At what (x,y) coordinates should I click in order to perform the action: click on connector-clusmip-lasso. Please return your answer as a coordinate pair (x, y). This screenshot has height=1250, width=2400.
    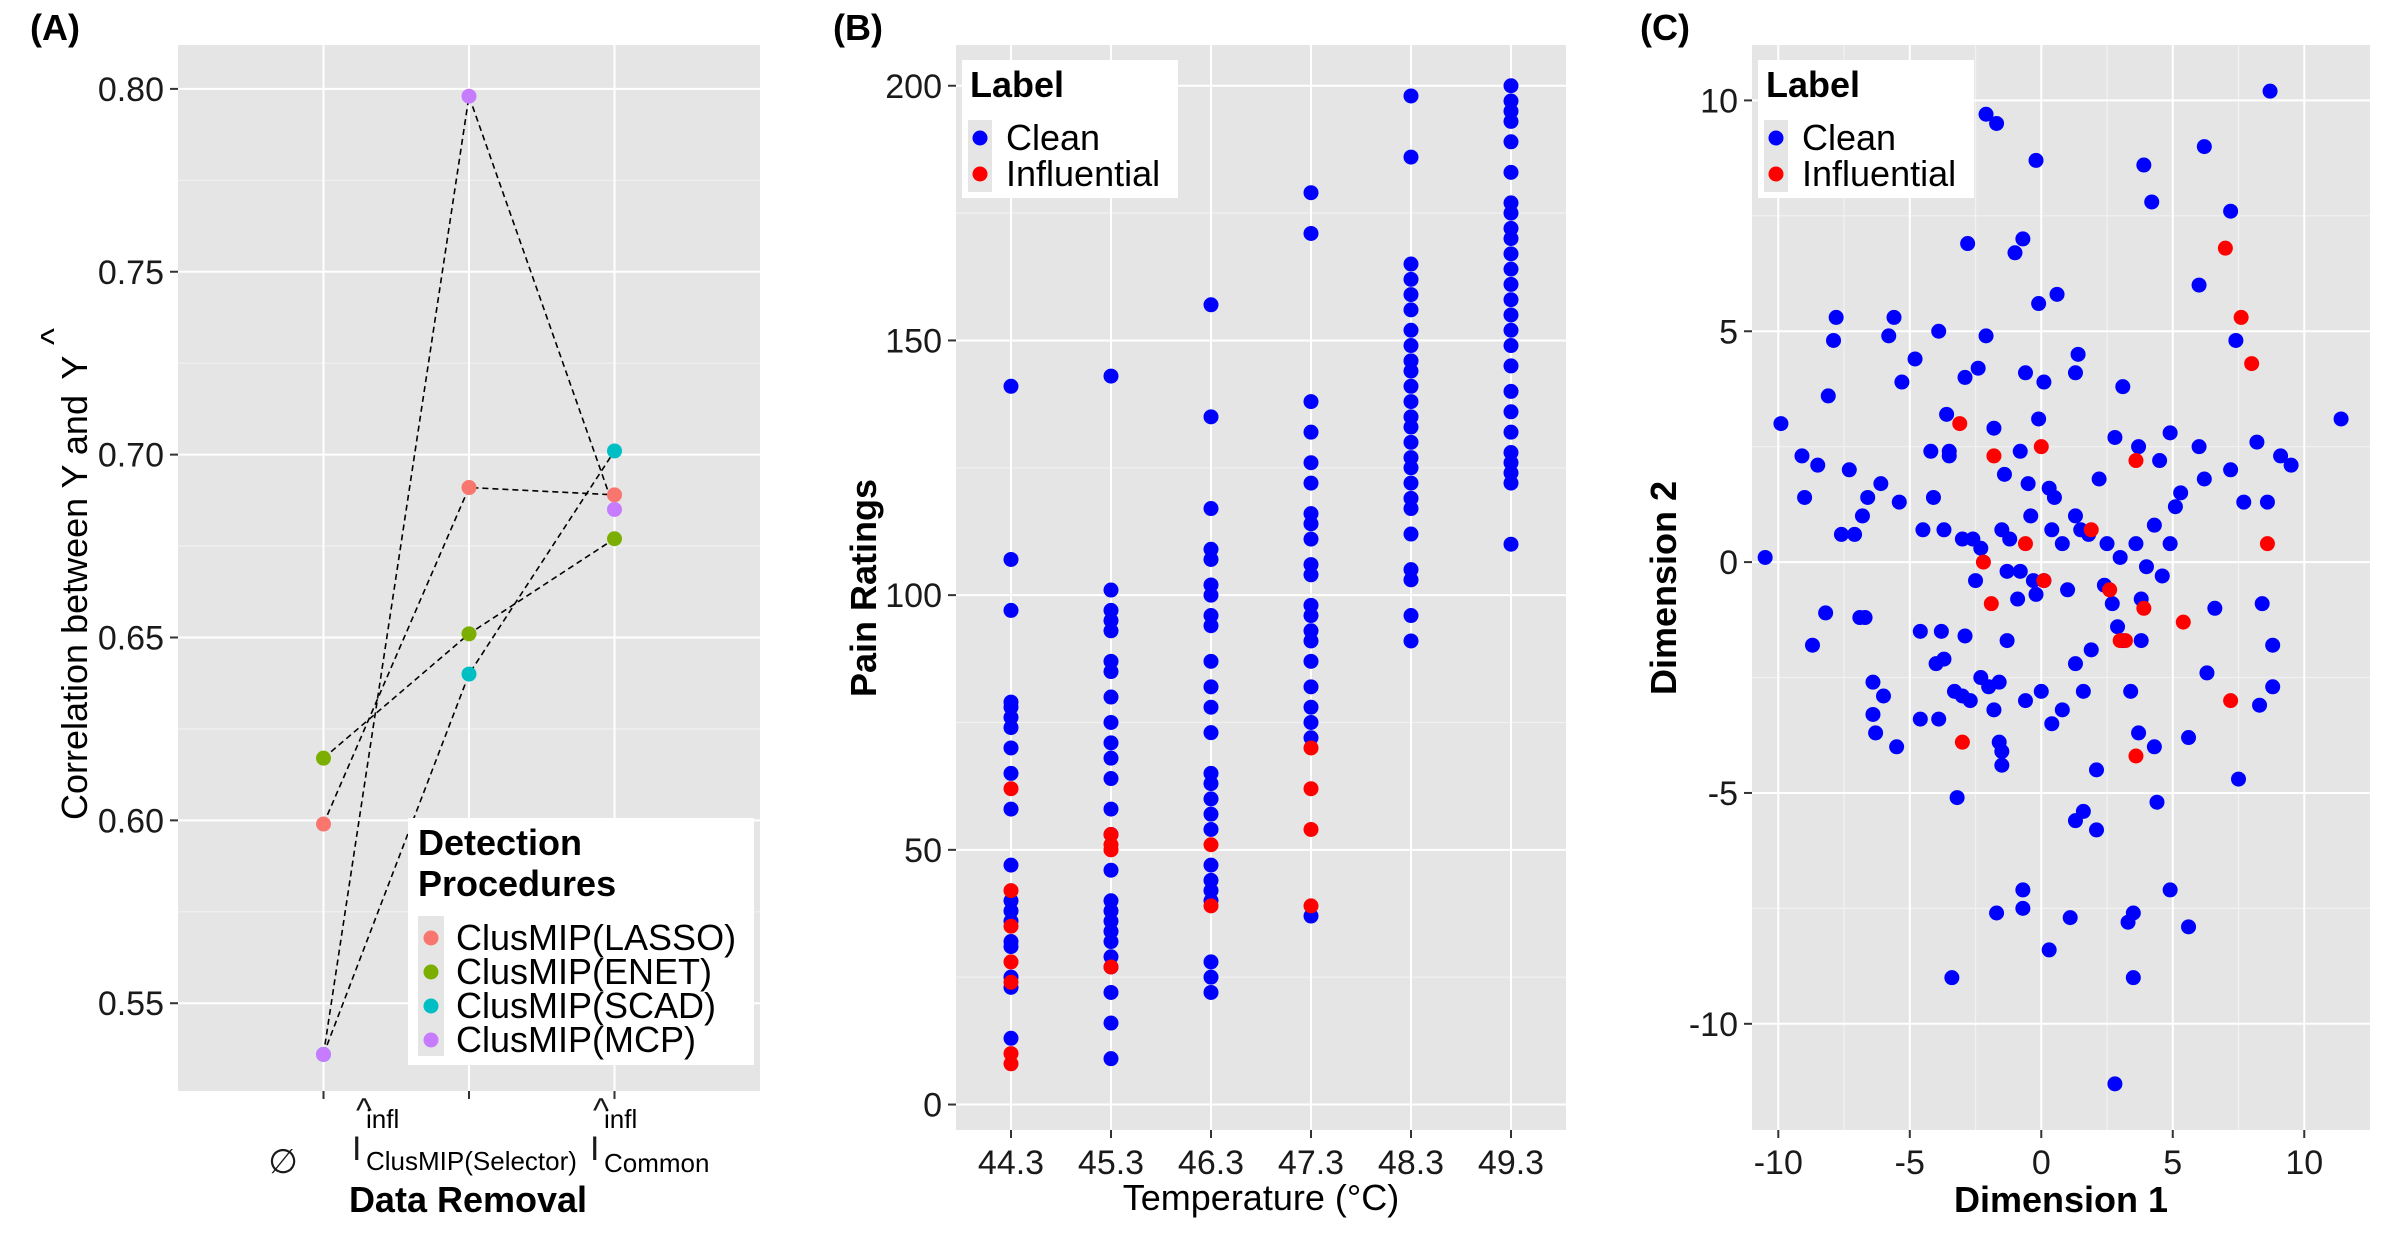
    Looking at the image, I should click on (468, 655).